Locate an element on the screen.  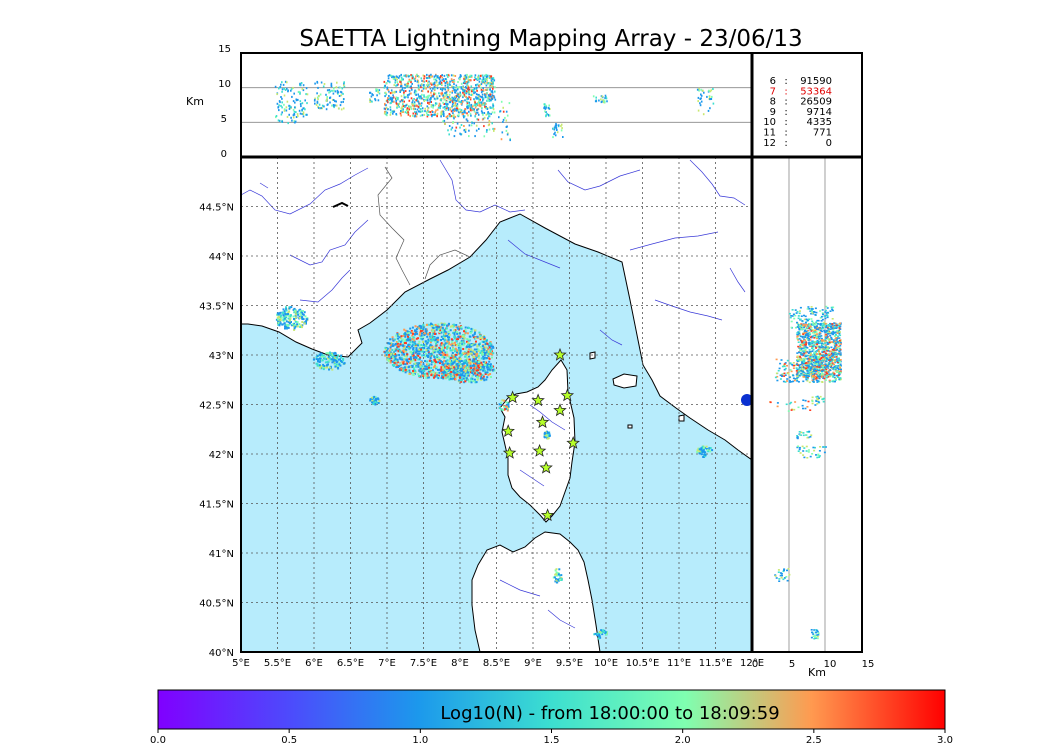
station-count-value: 9714 is located at coordinates (819, 112).